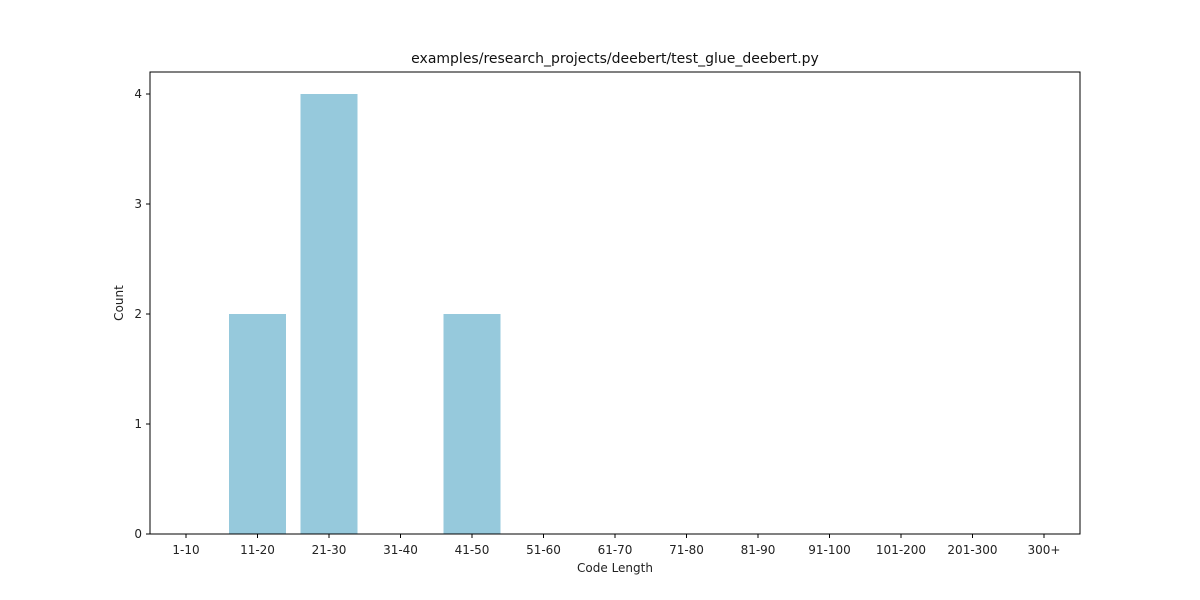 Image resolution: width=1200 pixels, height=600 pixels. I want to click on x-tick-label: 300+, so click(1044, 550).